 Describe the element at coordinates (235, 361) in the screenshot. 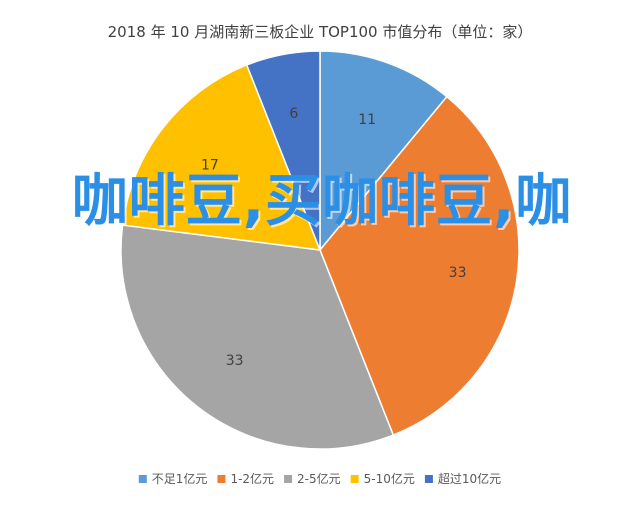

I see `data-label-3: 33` at that location.